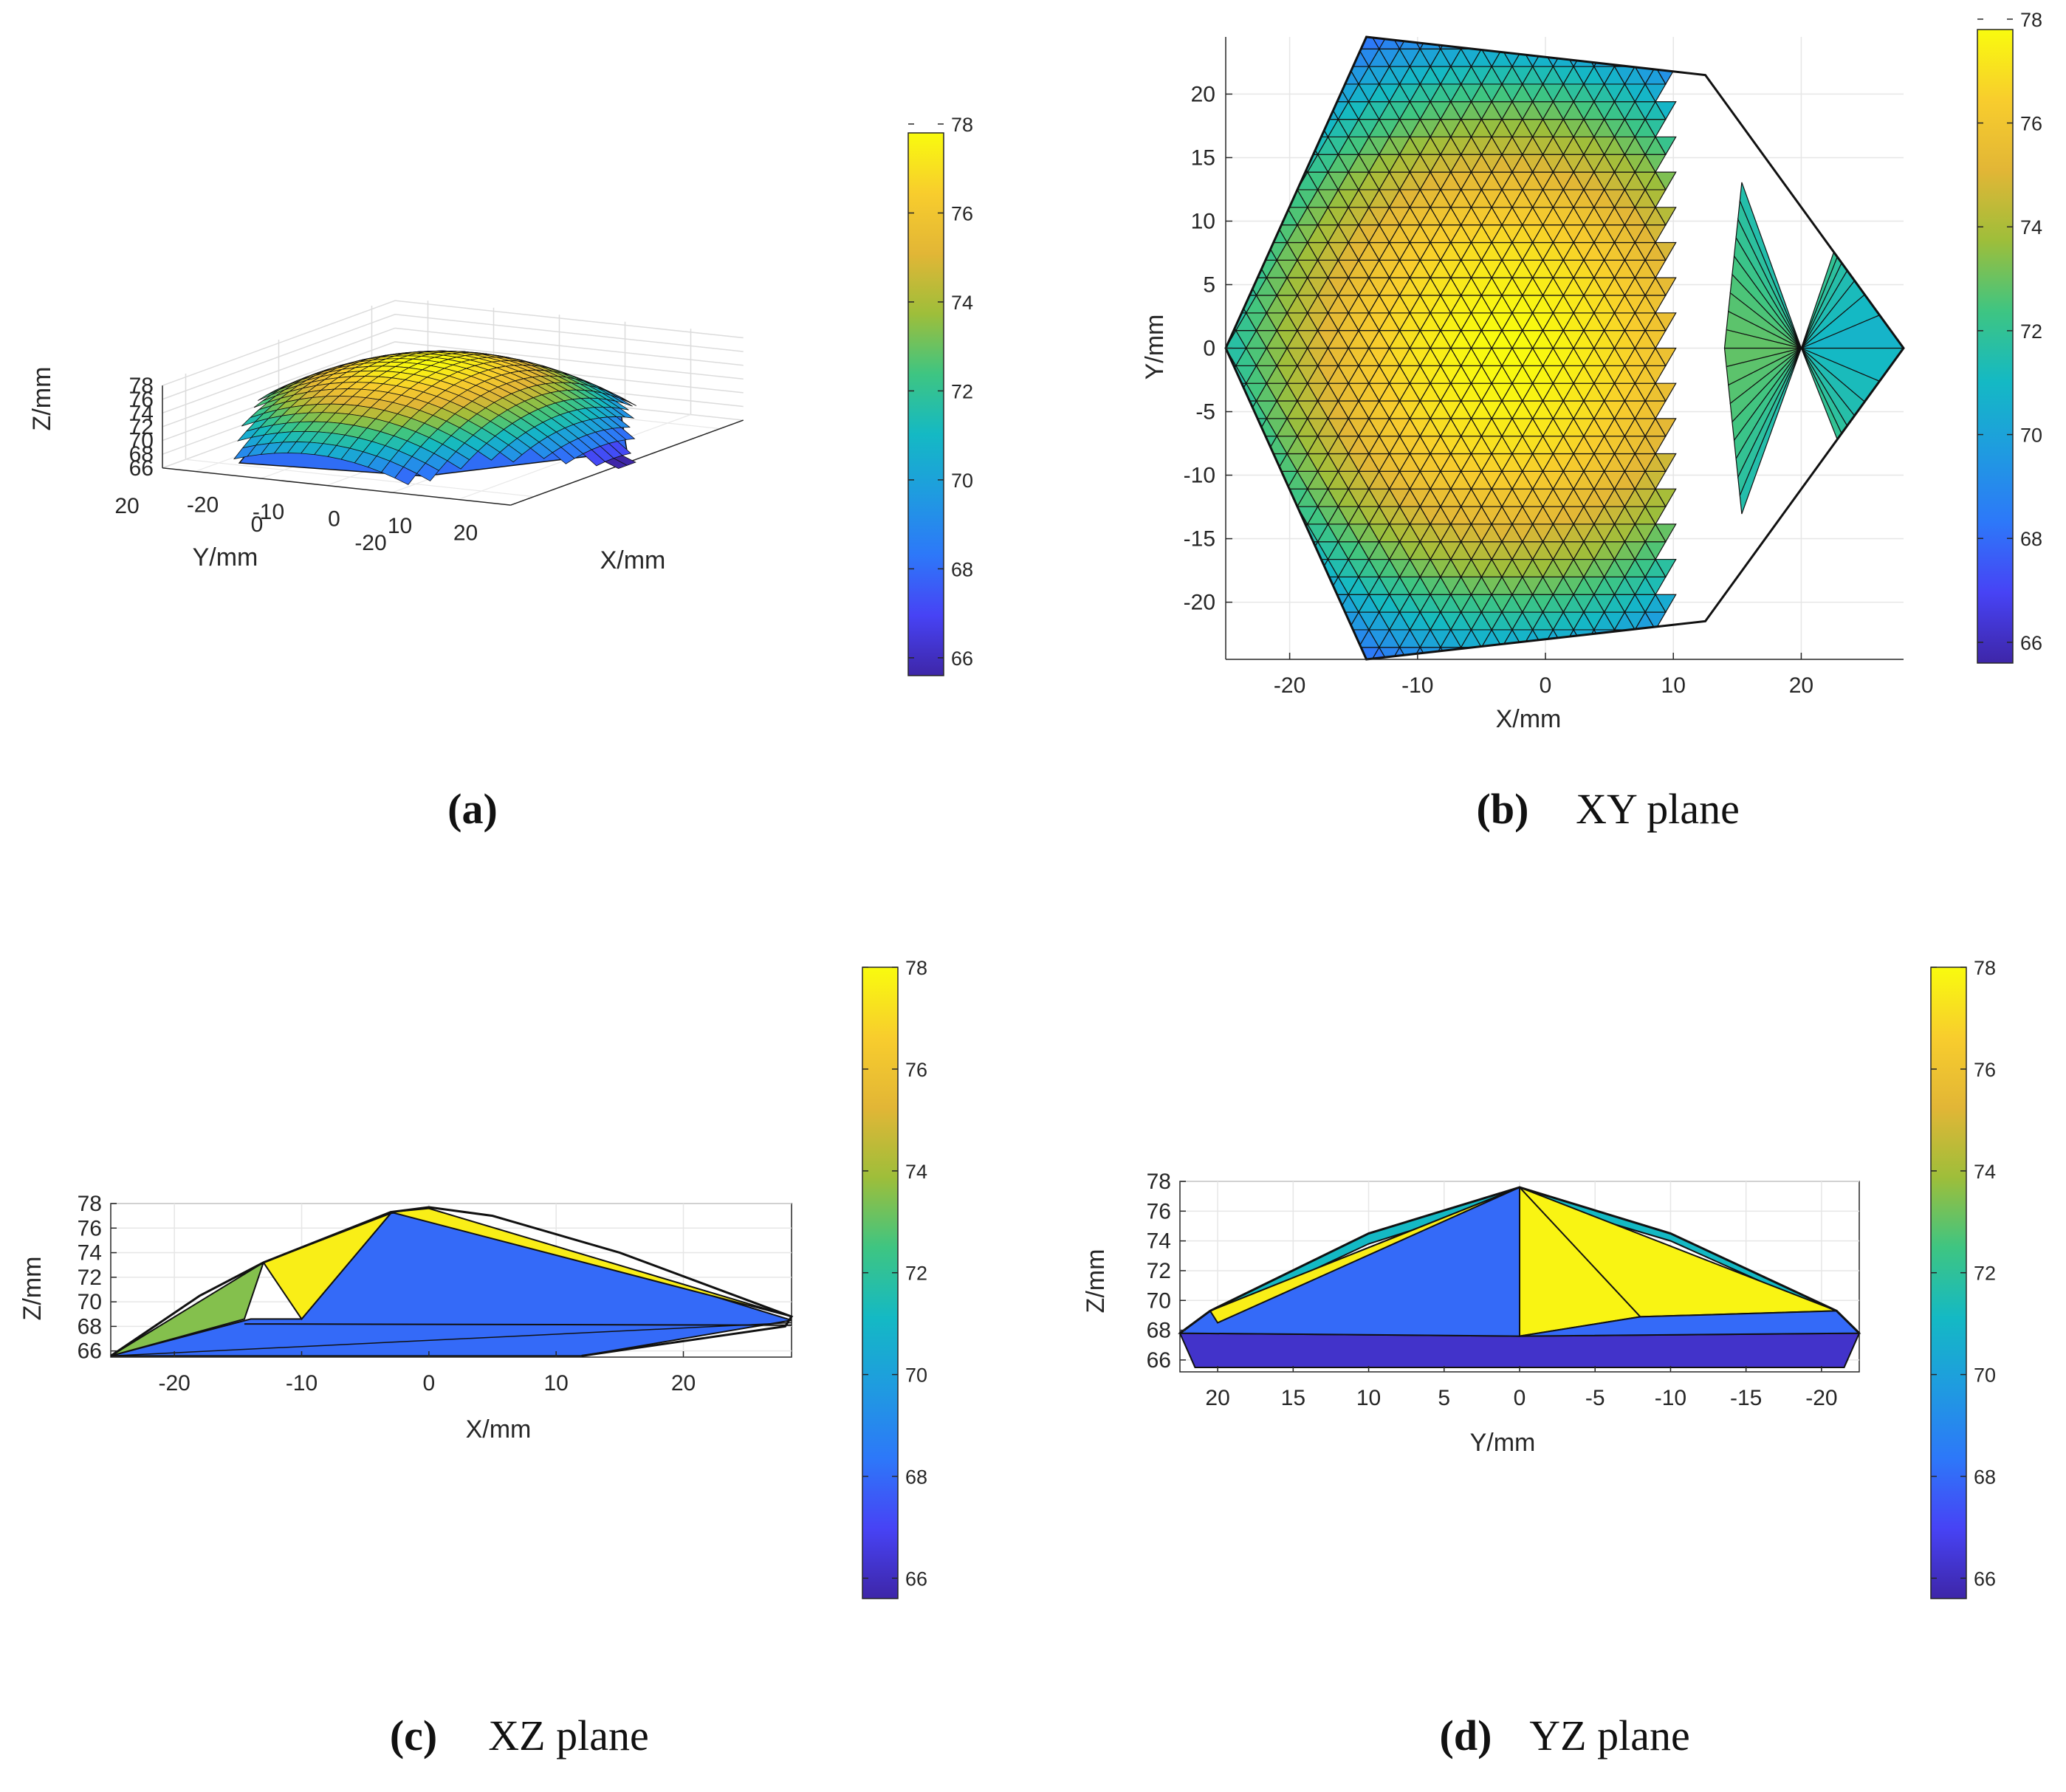 The width and height of the screenshot is (2066, 1792). I want to click on x-tick-label: -20, so click(174, 1383).